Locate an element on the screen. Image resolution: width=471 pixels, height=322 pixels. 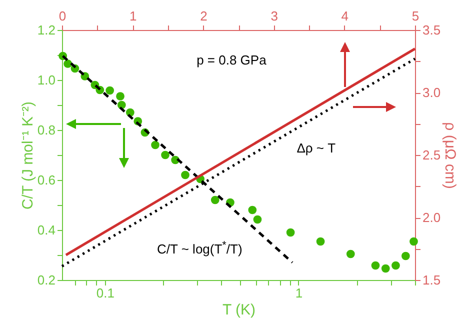
y2-tick-label: 2.0 is located at coordinates (431, 217).